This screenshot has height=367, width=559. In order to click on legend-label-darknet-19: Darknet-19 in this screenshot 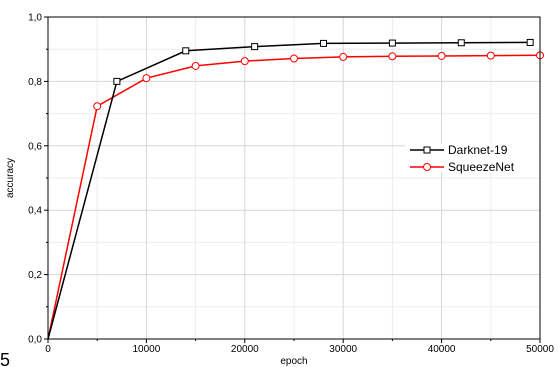, I will do `click(478, 150)`.